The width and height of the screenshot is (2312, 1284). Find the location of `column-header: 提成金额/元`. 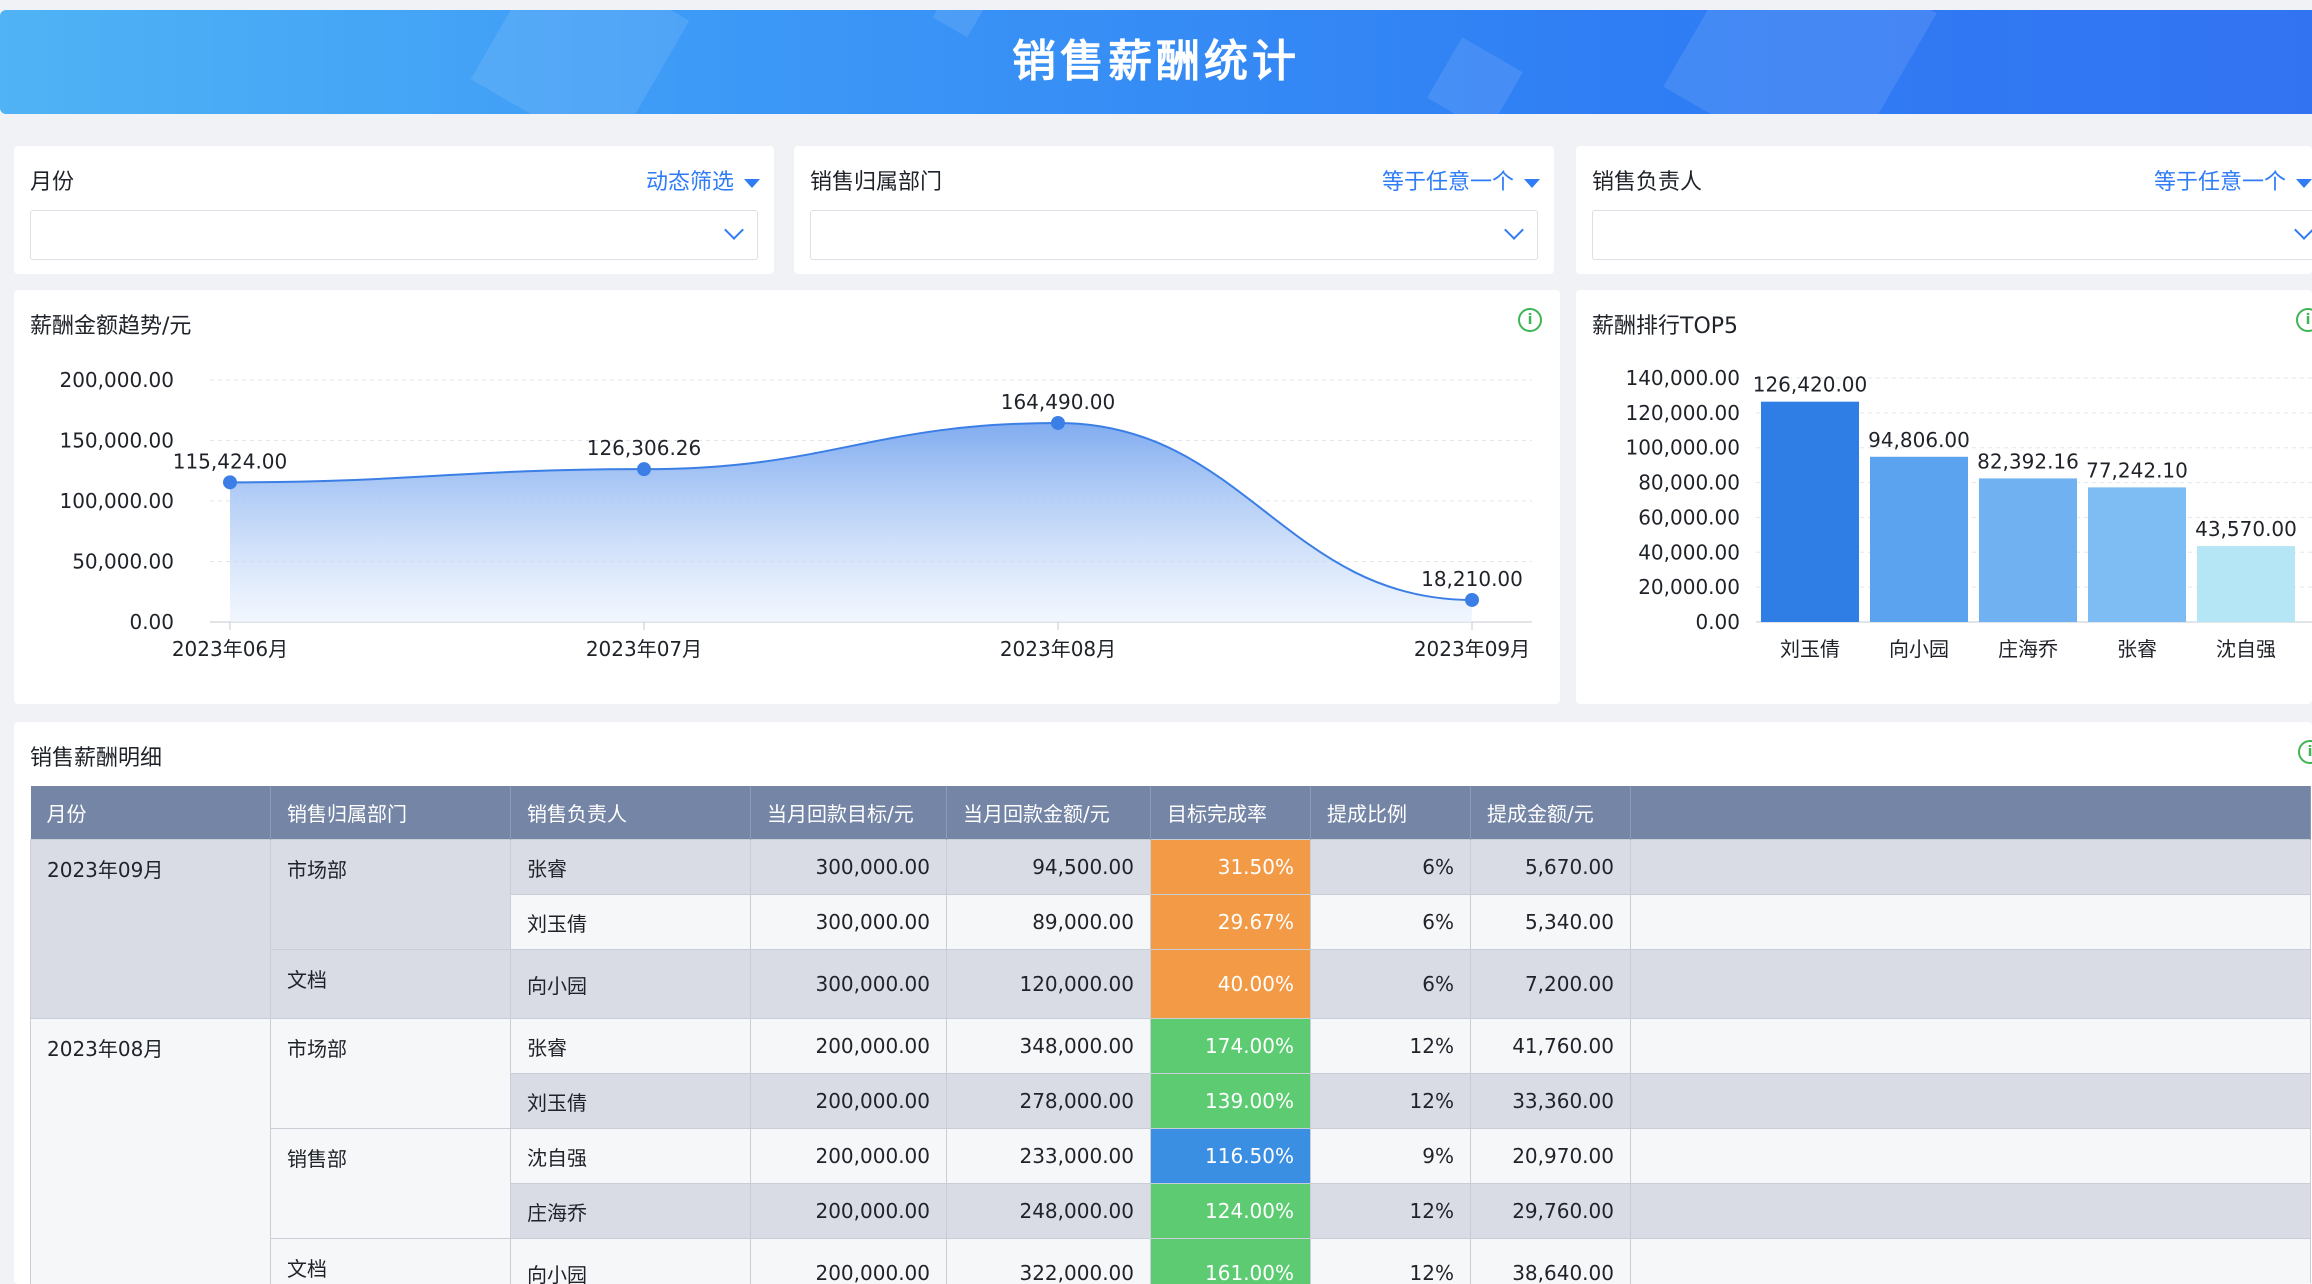

column-header: 提成金额/元 is located at coordinates (1550, 813).